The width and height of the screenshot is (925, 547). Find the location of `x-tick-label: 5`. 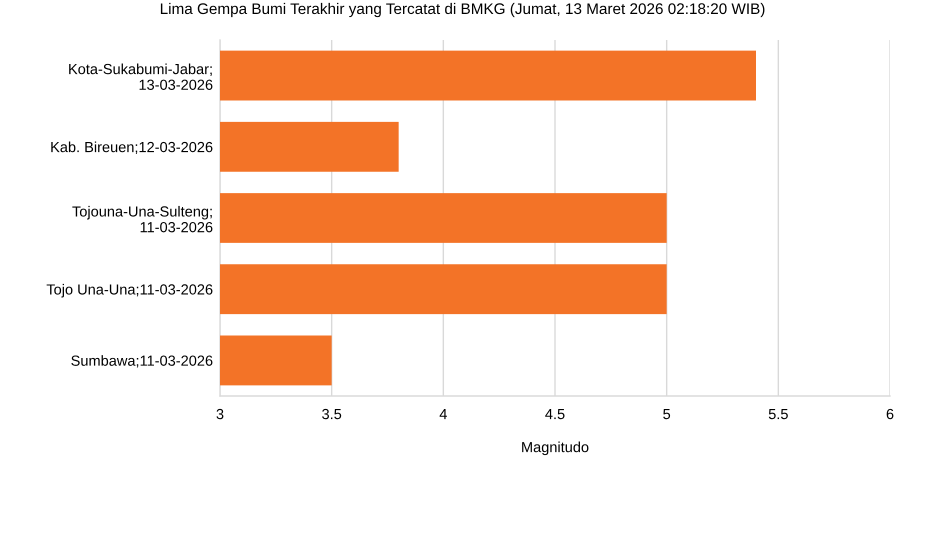

x-tick-label: 5 is located at coordinates (666, 414).